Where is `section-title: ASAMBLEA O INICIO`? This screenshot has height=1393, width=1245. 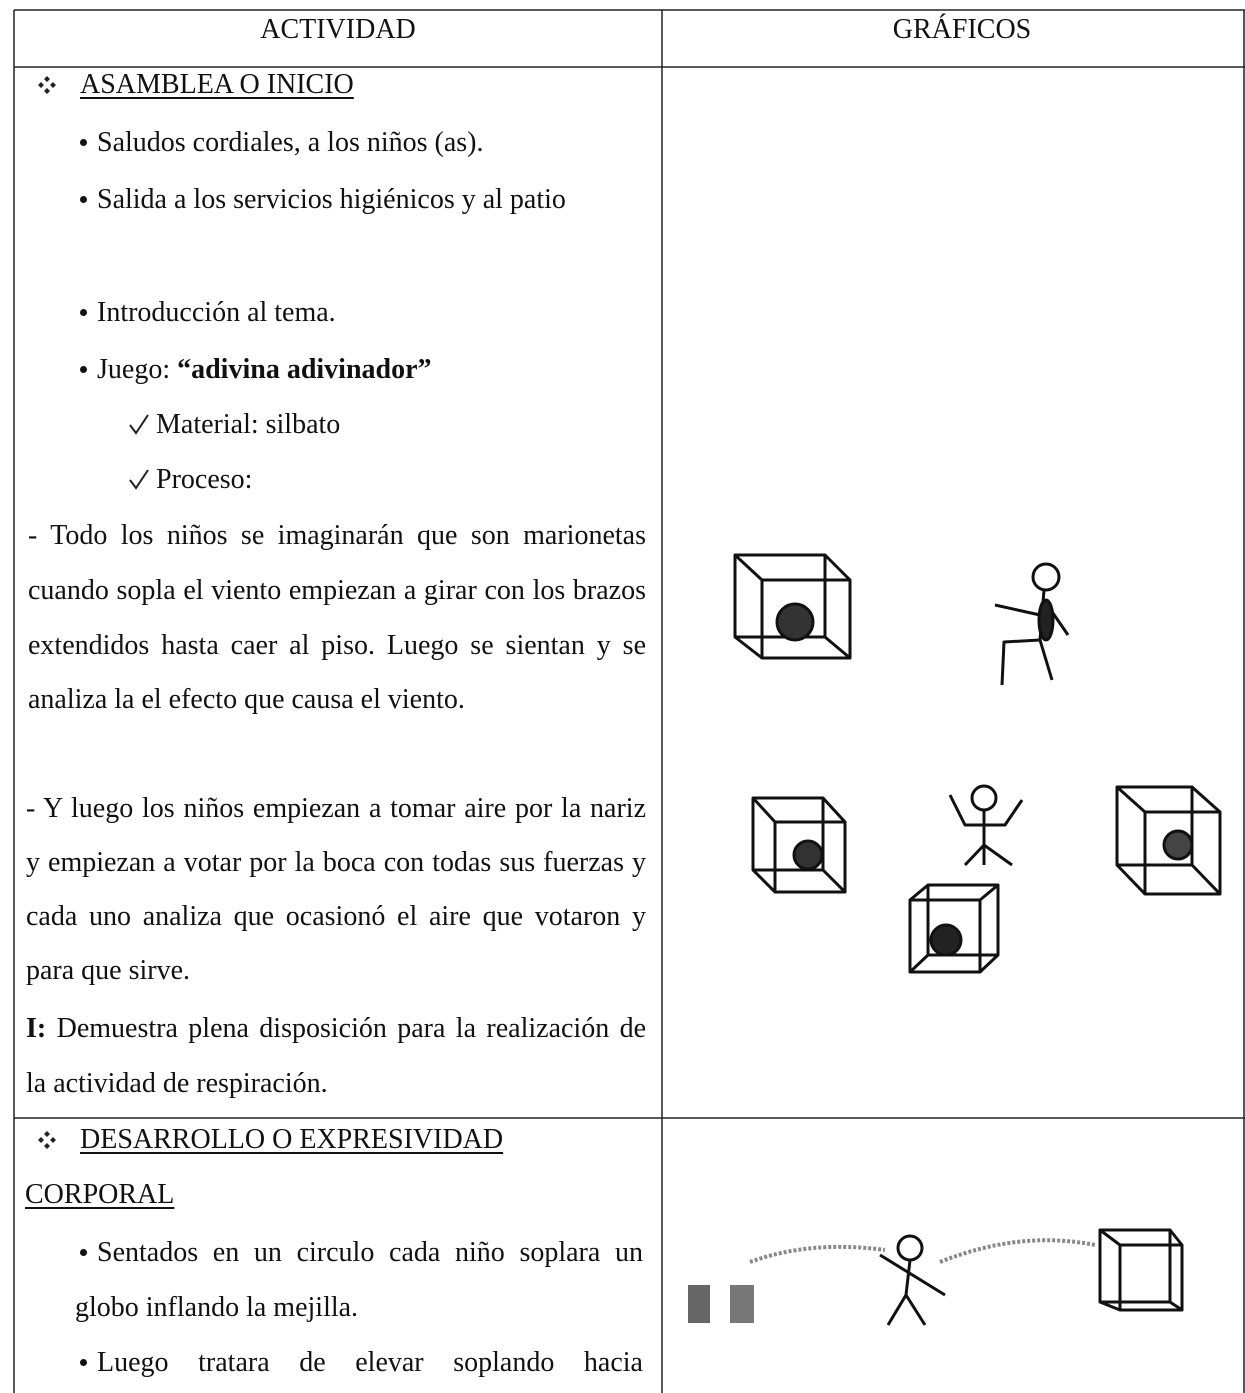 section-title: ASAMBLEA O INICIO is located at coordinates (217, 85).